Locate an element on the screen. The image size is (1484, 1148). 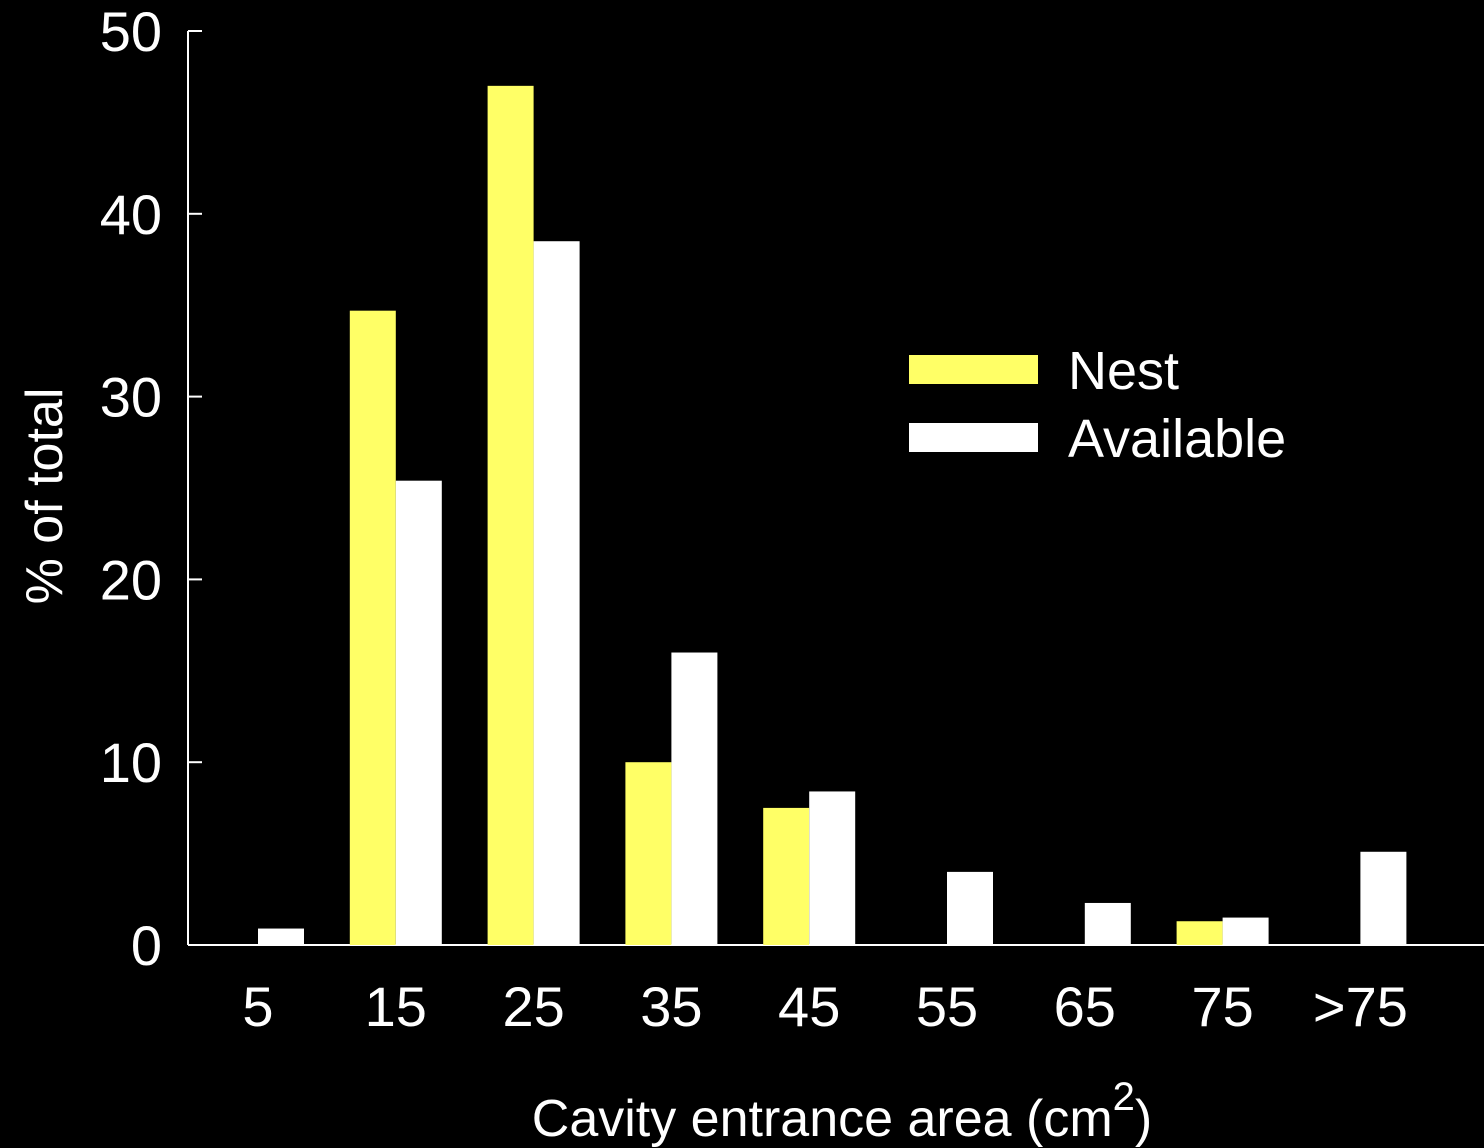
x-axis-title-main: Cavity entrance area (cm is located at coordinates (822, 1119).